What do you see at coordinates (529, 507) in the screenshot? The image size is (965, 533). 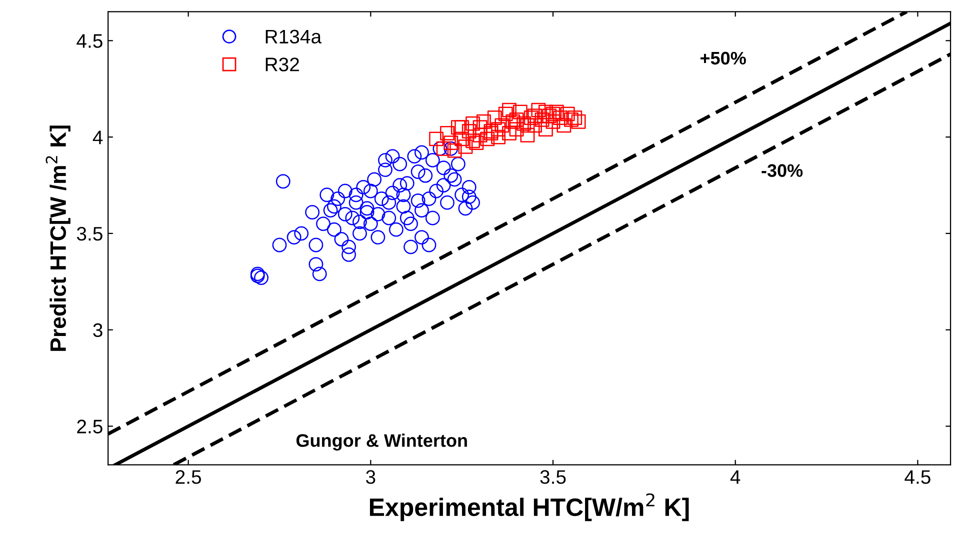 I see `x-axis-title: Experimental HTC[W/m$^{2}$ K]` at bounding box center [529, 507].